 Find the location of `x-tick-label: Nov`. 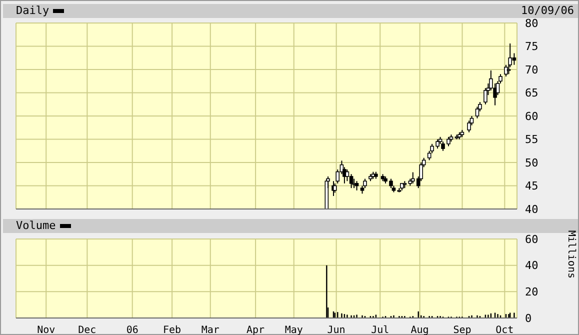

x-tick-label: Nov is located at coordinates (46, 330).